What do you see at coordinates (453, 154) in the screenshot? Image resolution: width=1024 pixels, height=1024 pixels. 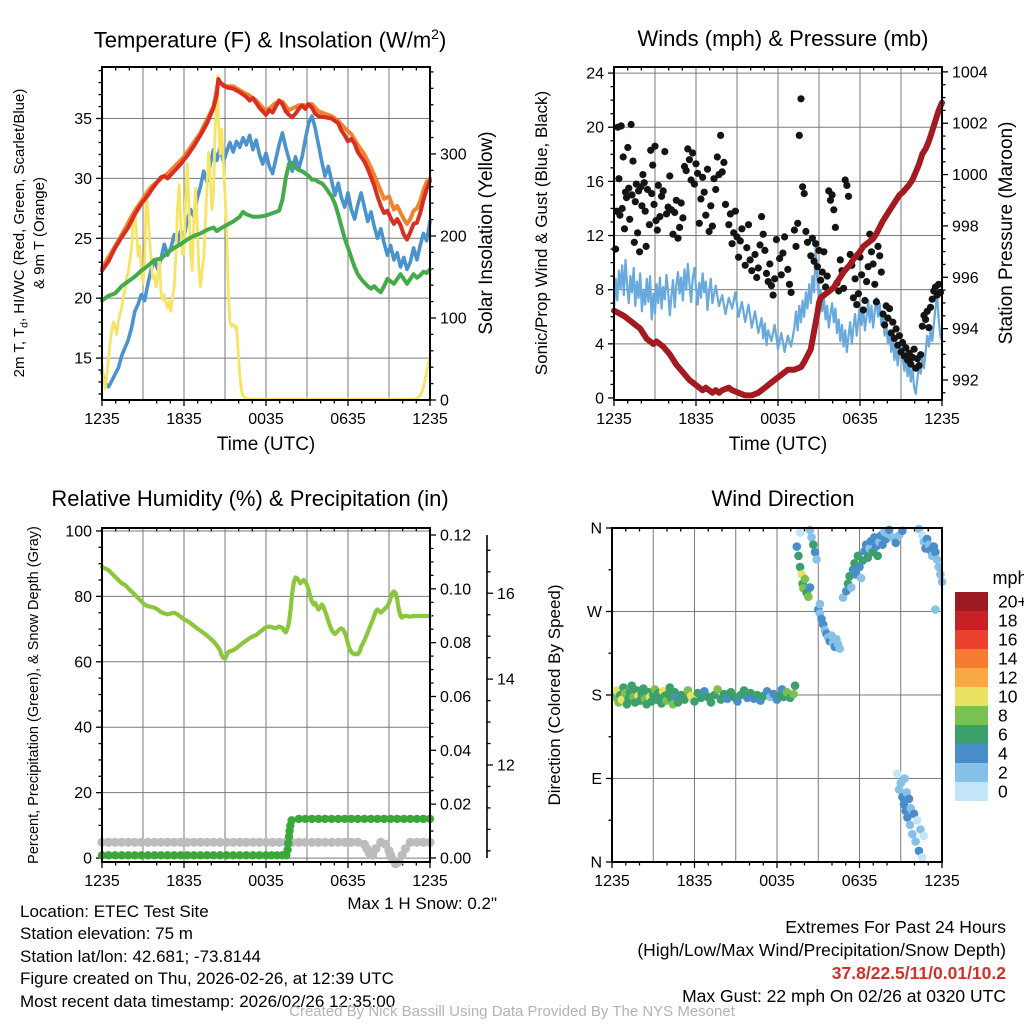 I see `tick-label: 300` at bounding box center [453, 154].